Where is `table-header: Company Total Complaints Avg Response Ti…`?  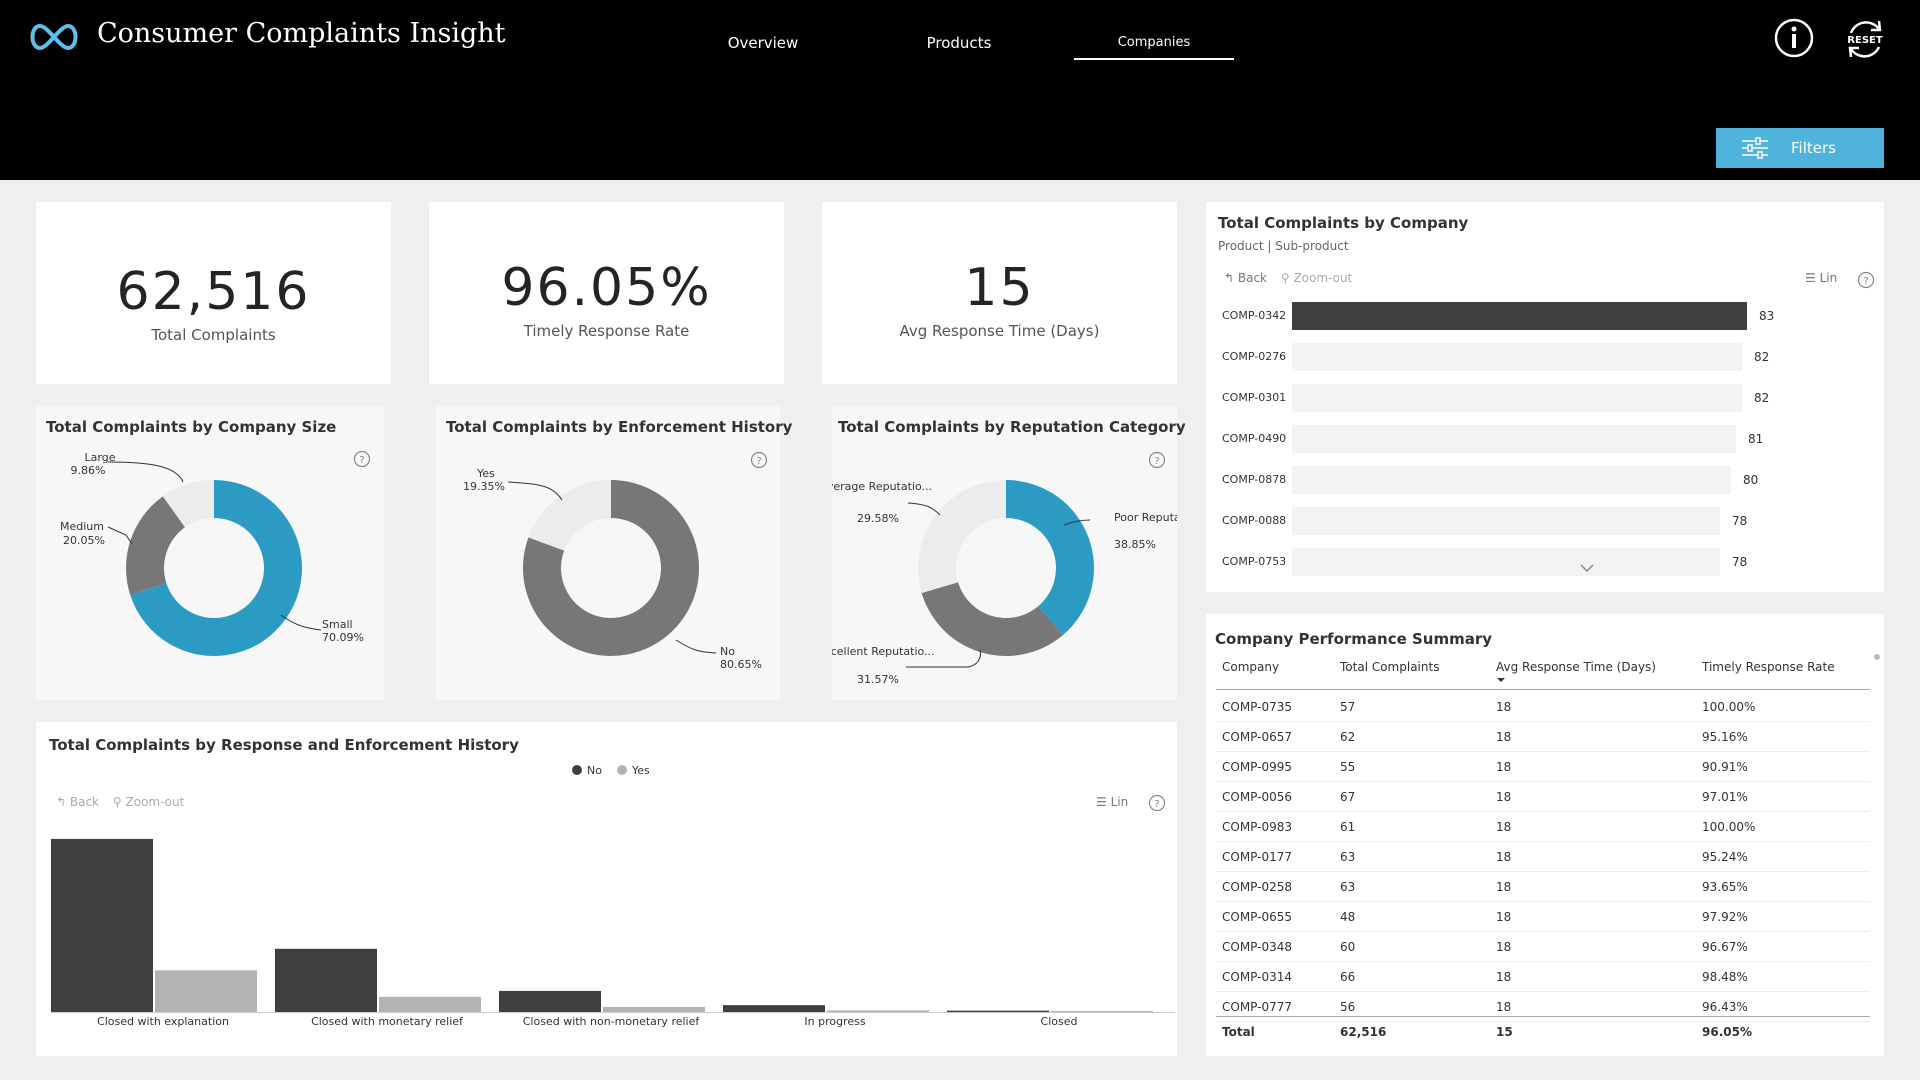 table-header: Company Total Complaints Avg Response Ti… is located at coordinates (1543, 673).